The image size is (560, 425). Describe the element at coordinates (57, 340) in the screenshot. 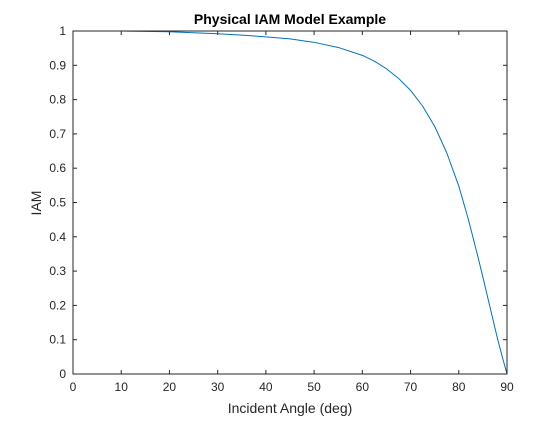

I see `y-tick-label: 0.1` at that location.